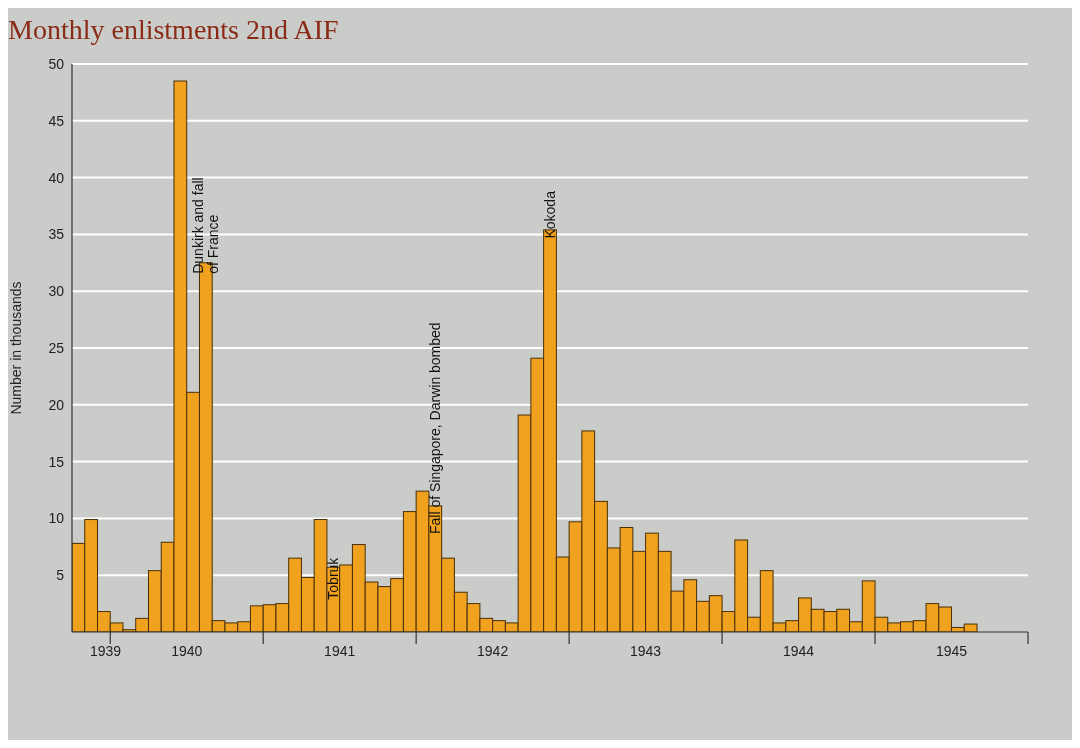 This screenshot has width=1080, height=748. What do you see at coordinates (550, 214) in the screenshot?
I see `annotation: Kokoda` at bounding box center [550, 214].